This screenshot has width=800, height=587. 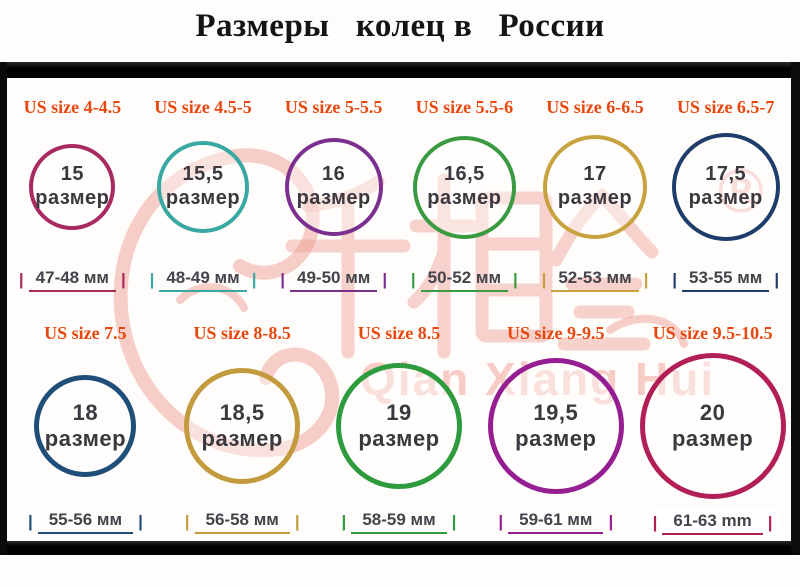 I want to click on bottom-divider-bar, so click(x=400, y=548).